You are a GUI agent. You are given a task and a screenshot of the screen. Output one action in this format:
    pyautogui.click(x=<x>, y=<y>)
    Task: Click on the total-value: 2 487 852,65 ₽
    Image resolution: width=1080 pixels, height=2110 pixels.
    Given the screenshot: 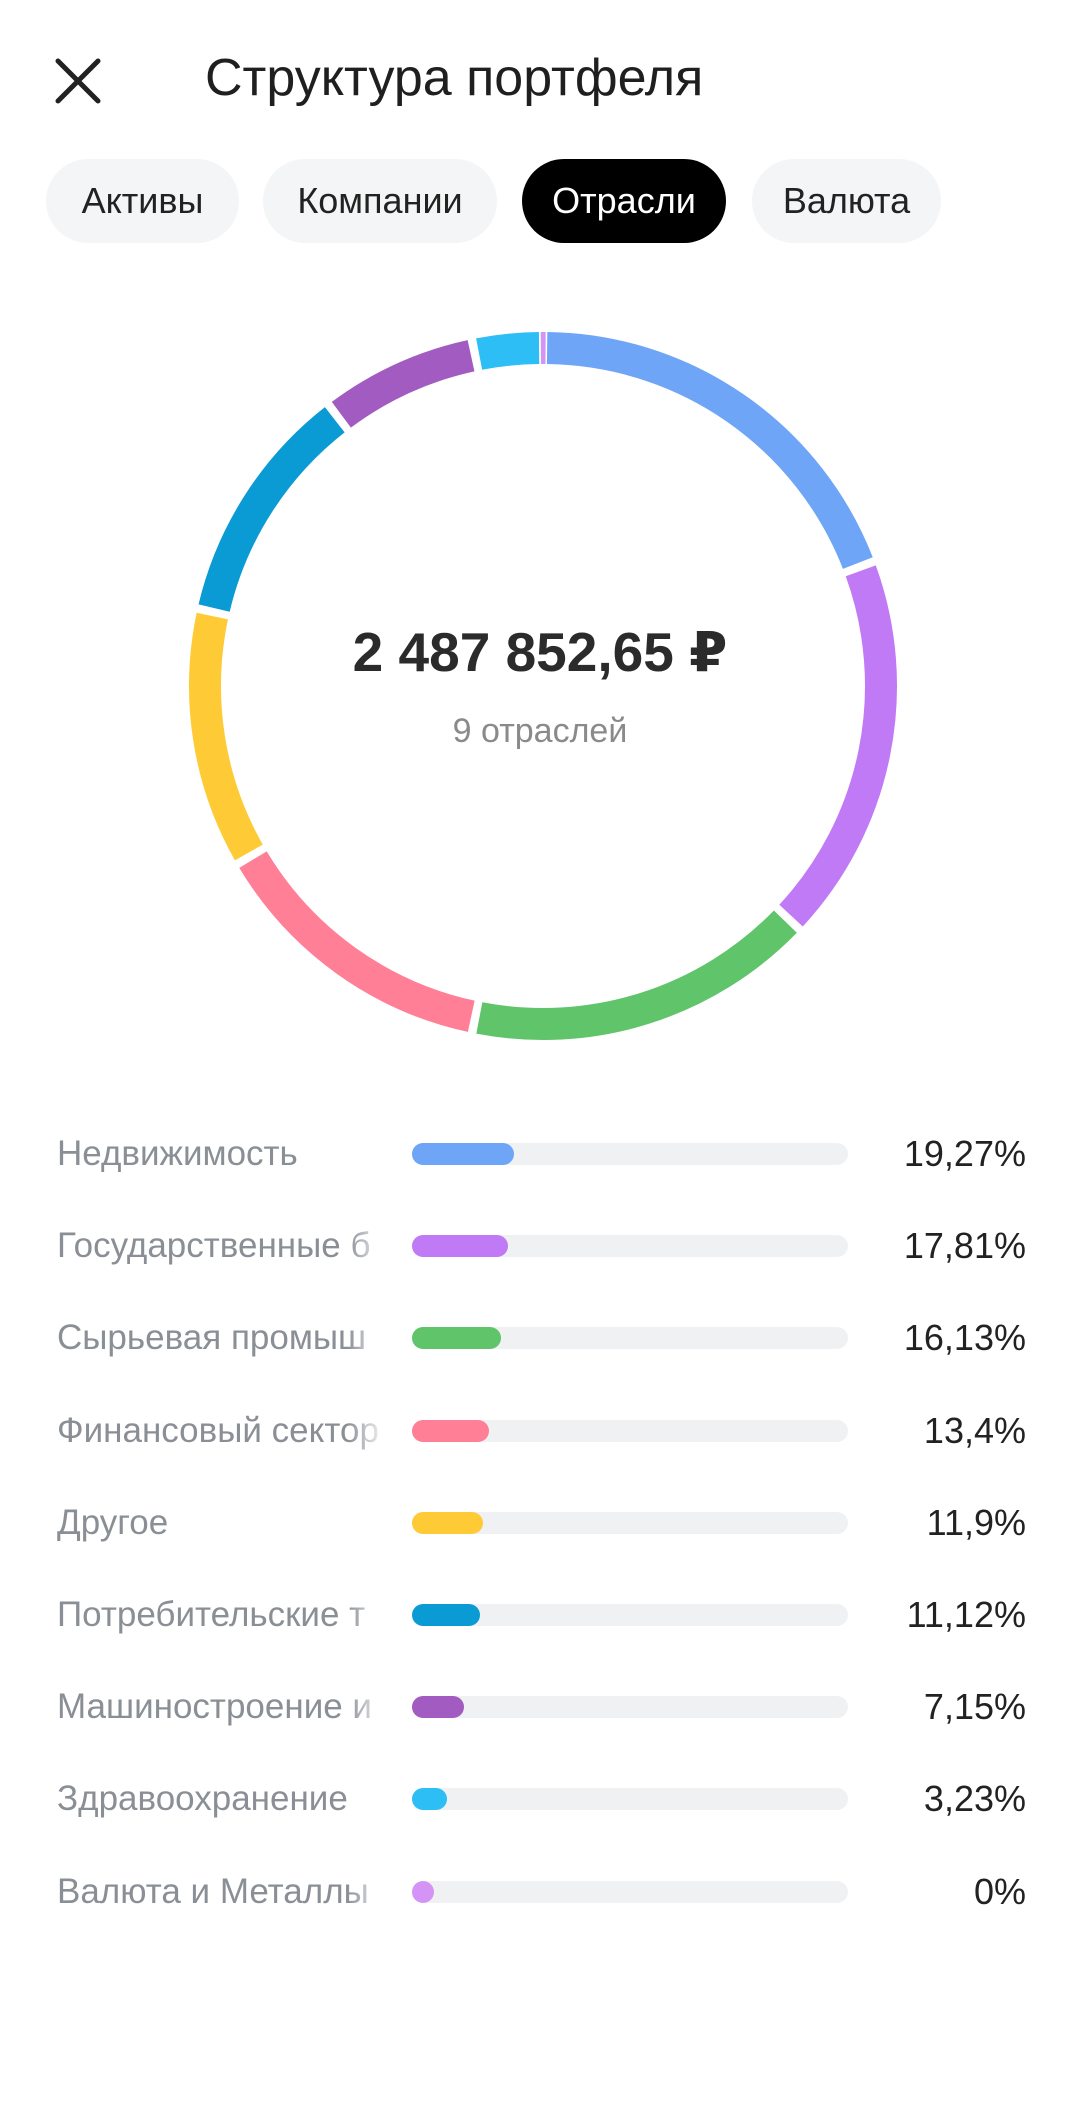 What is the action you would take?
    pyautogui.click(x=540, y=652)
    